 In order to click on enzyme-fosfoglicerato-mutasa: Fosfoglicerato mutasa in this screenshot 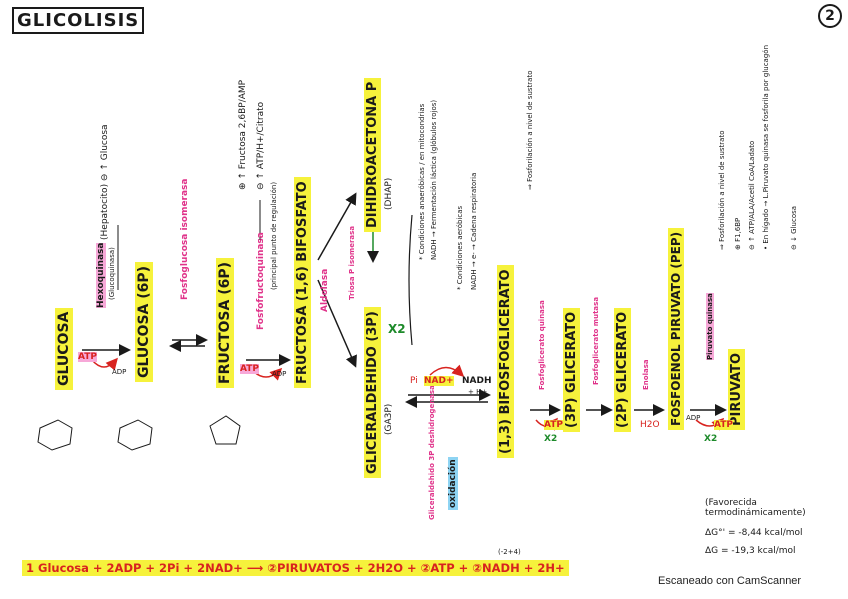, I will do `click(596, 340)`.